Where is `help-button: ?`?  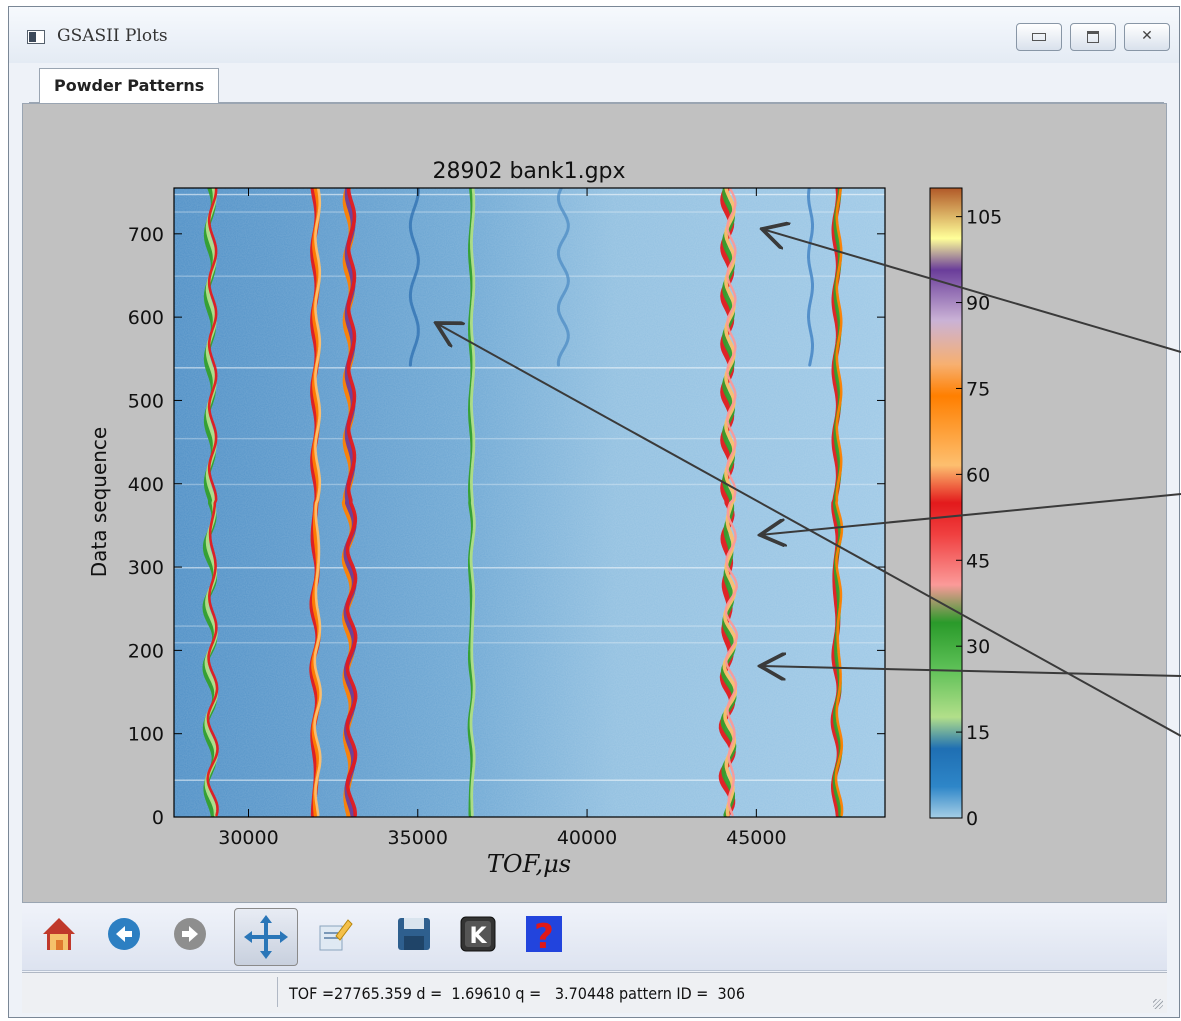 help-button: ? is located at coordinates (544, 934).